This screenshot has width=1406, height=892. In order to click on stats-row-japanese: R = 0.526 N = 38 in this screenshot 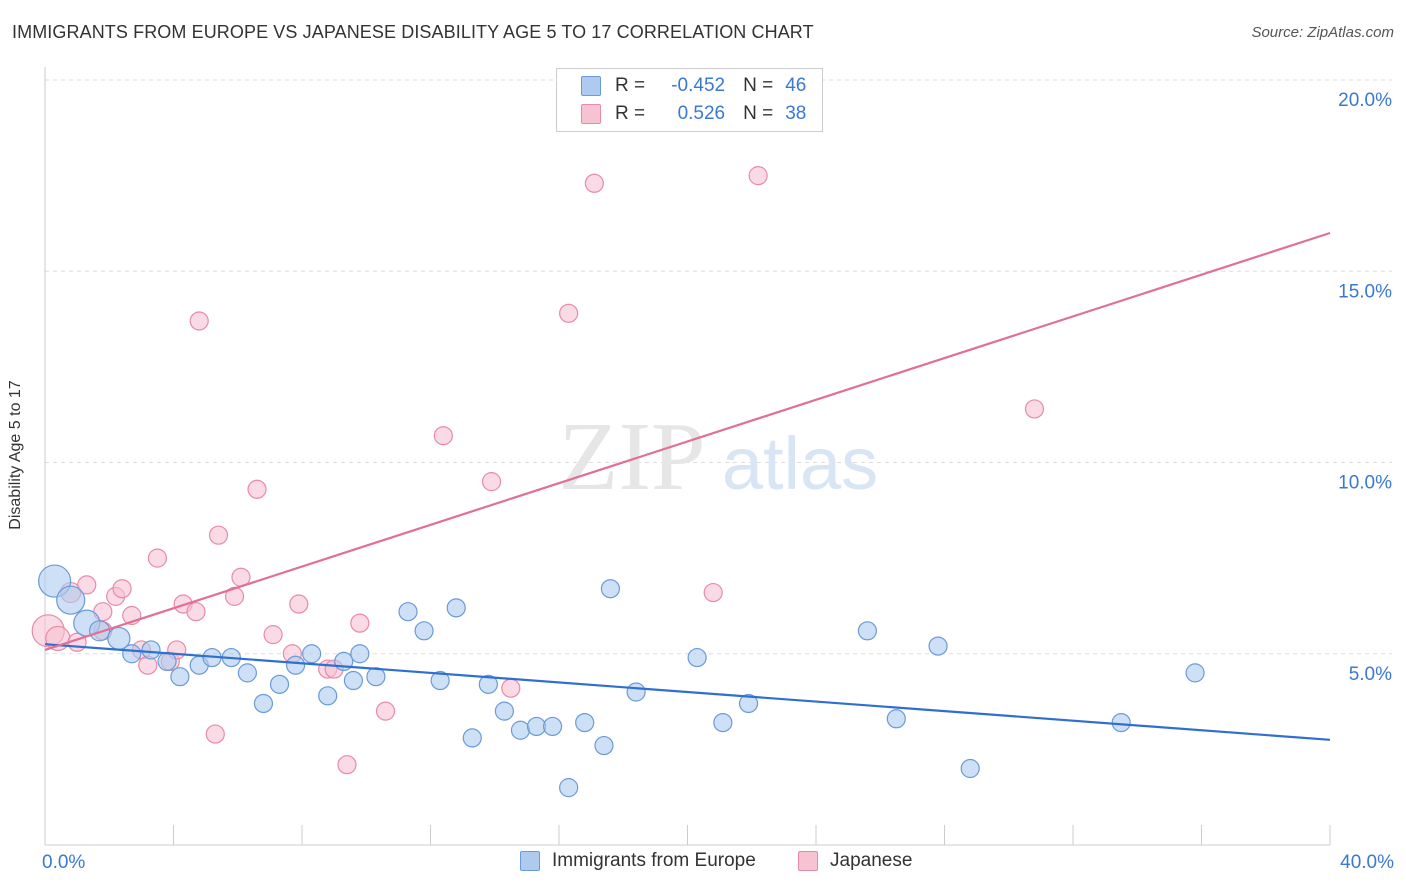, I will do `click(681, 114)`.